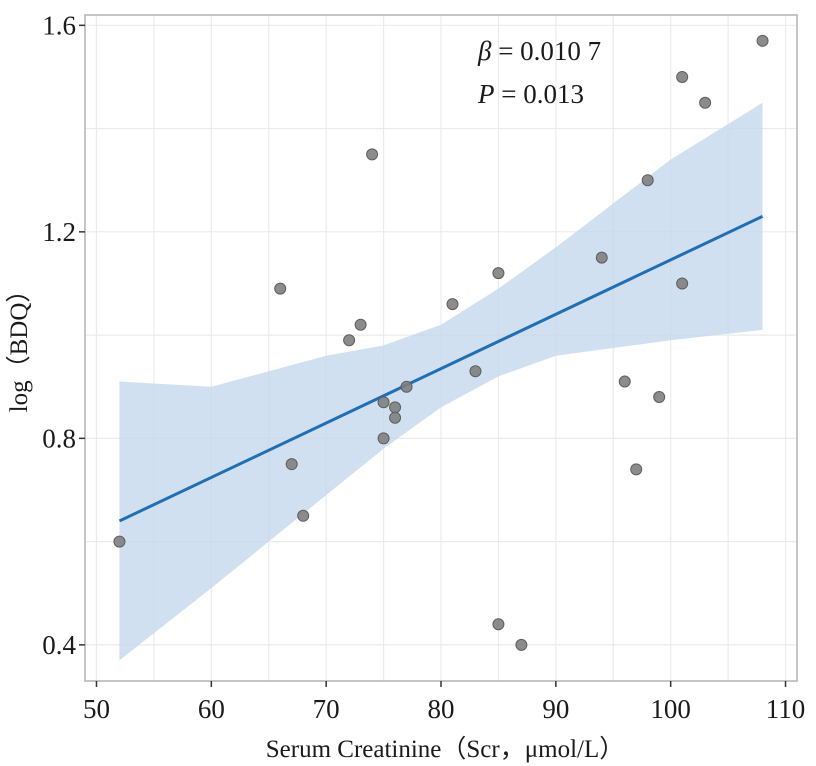  I want to click on x-axis-title: Serum Creatinine（Scr，μmol/L）, so click(445, 749).